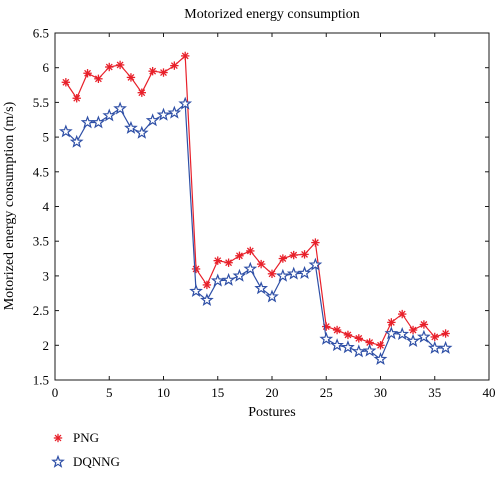 The height and width of the screenshot is (477, 500). I want to click on legend-label-png: PNG, so click(86, 437).